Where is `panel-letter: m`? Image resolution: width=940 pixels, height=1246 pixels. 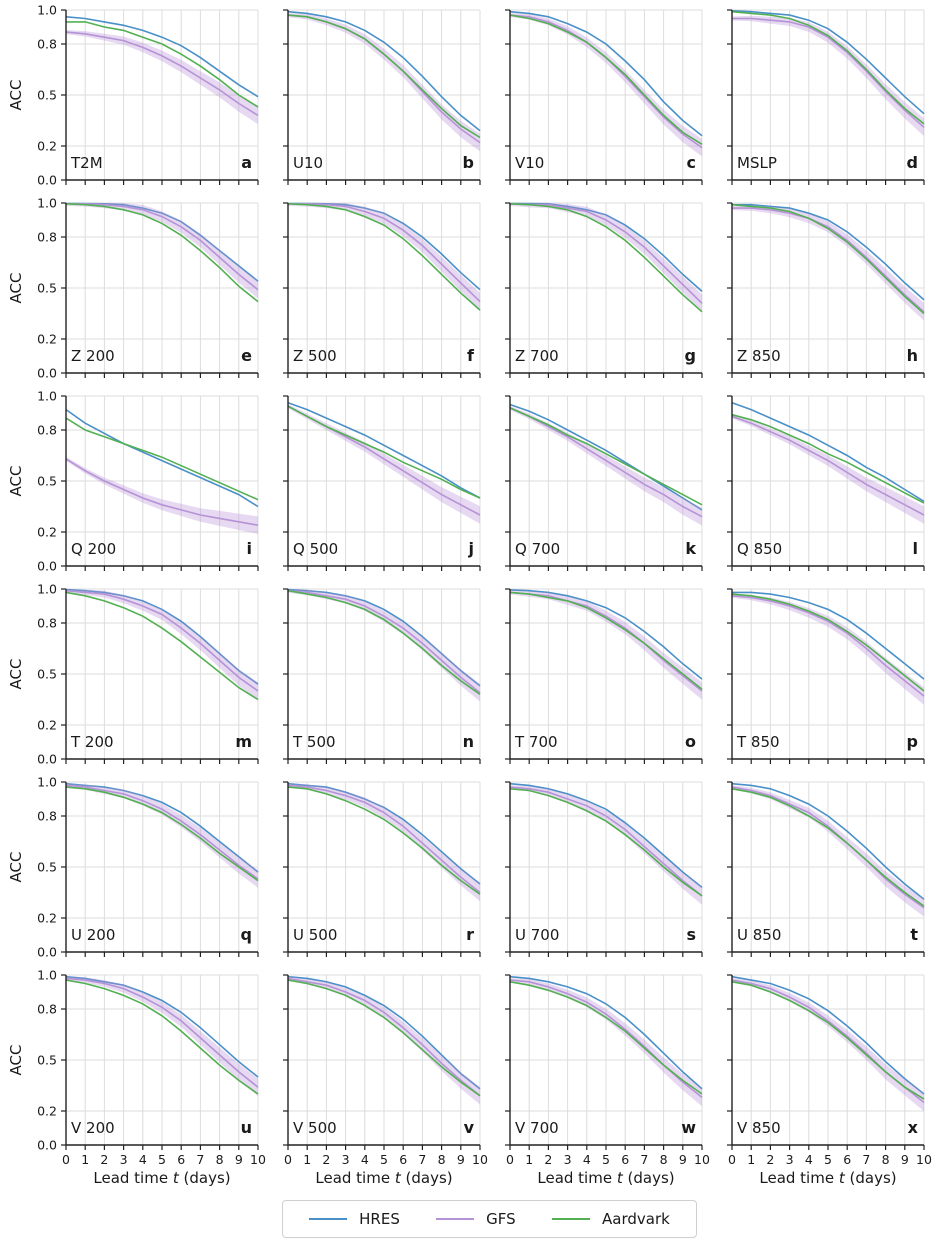
panel-letter: m is located at coordinates (243, 741).